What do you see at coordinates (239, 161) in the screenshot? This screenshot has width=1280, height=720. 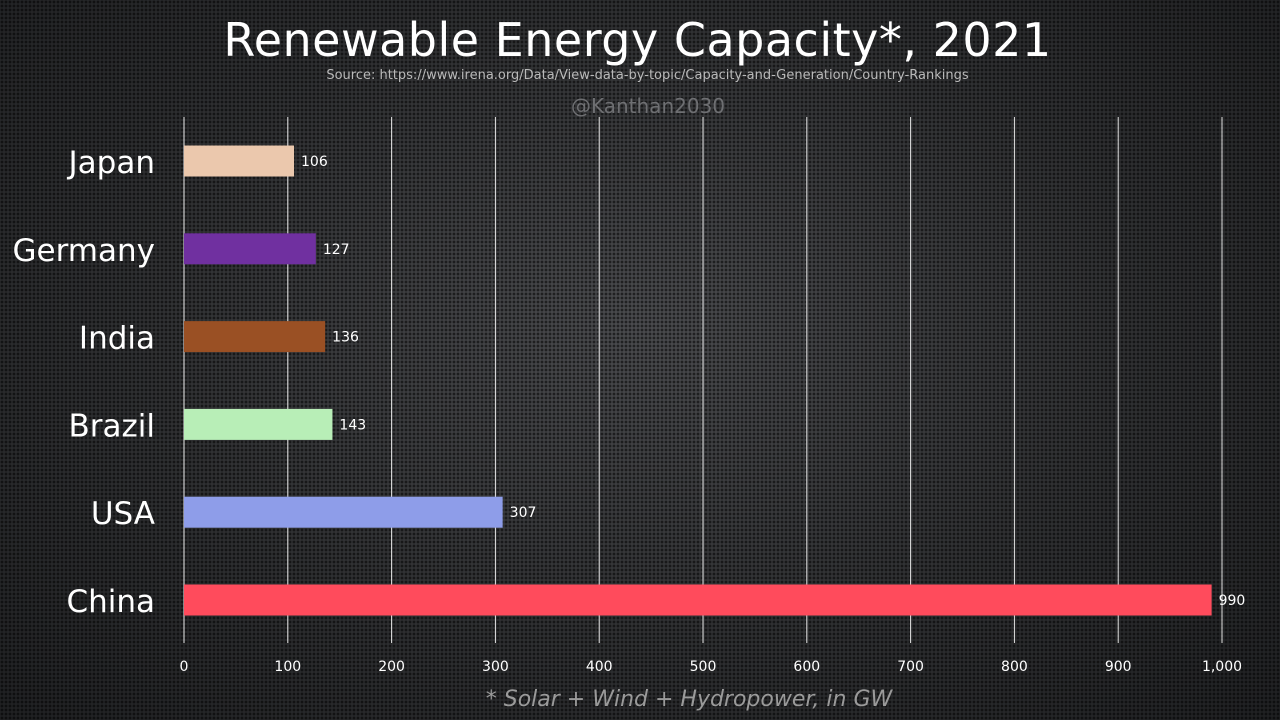 I see `bar-japan` at bounding box center [239, 161].